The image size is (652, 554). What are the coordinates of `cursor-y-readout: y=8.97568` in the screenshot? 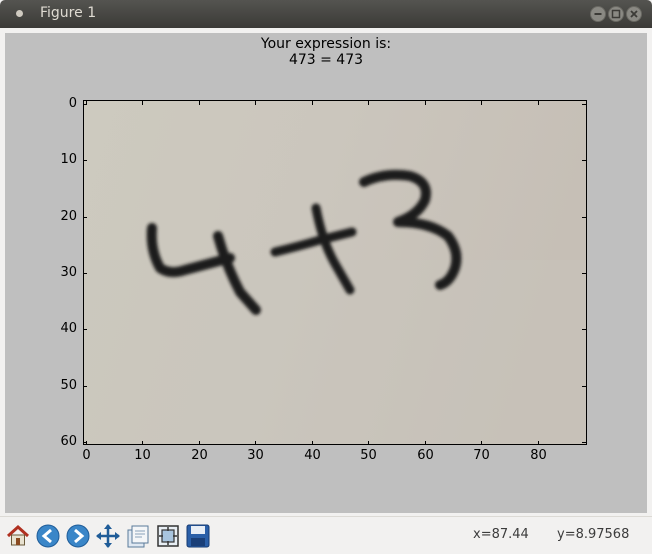 It's located at (593, 534).